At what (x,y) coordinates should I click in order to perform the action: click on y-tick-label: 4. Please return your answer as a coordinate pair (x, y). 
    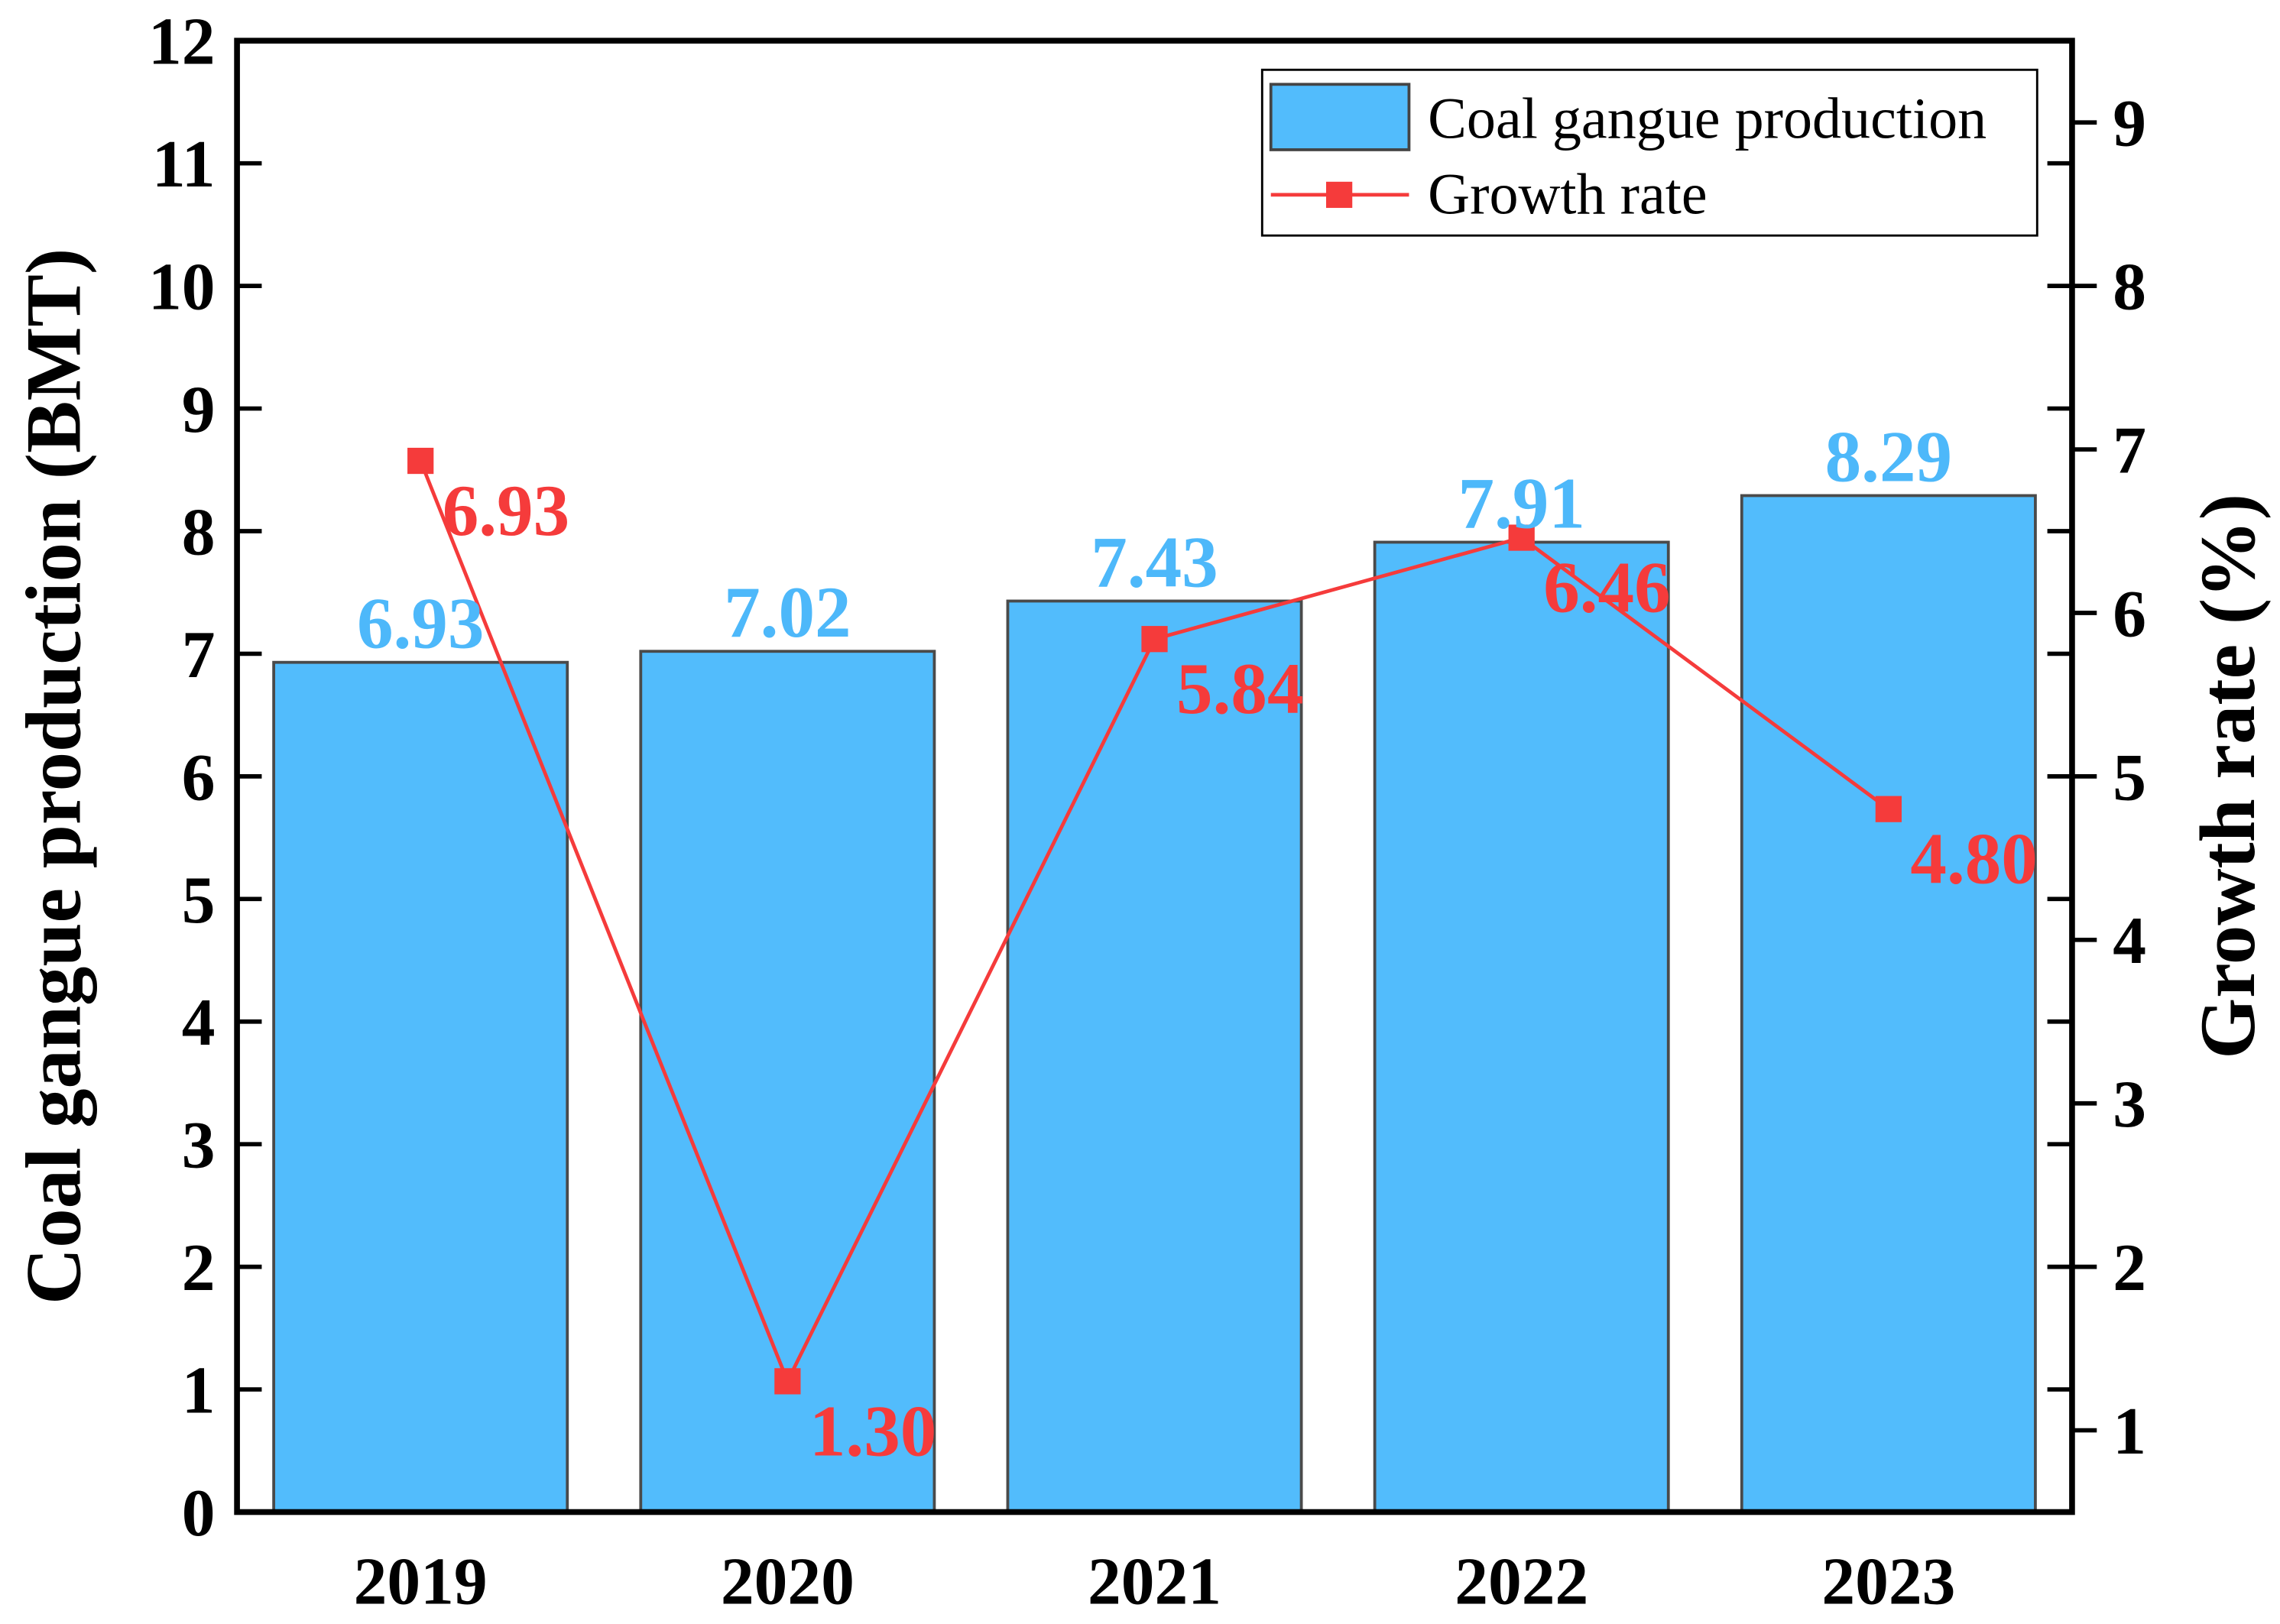
    Looking at the image, I should click on (199, 1022).